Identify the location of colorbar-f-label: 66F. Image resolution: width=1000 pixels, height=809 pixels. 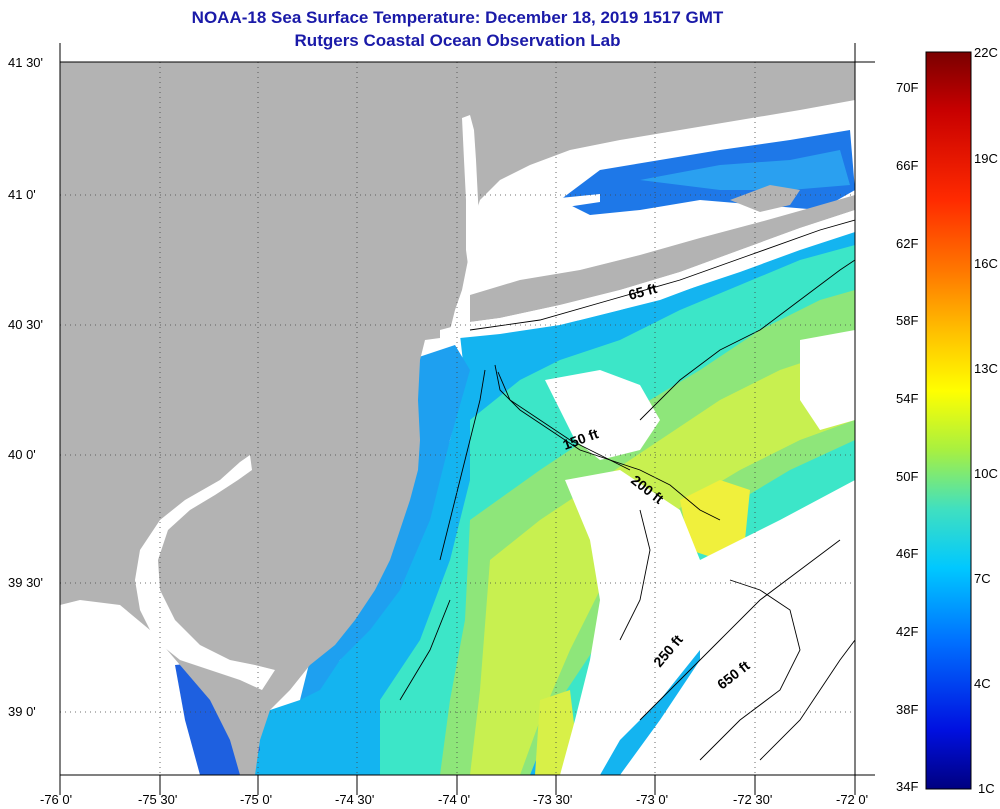
(907, 165).